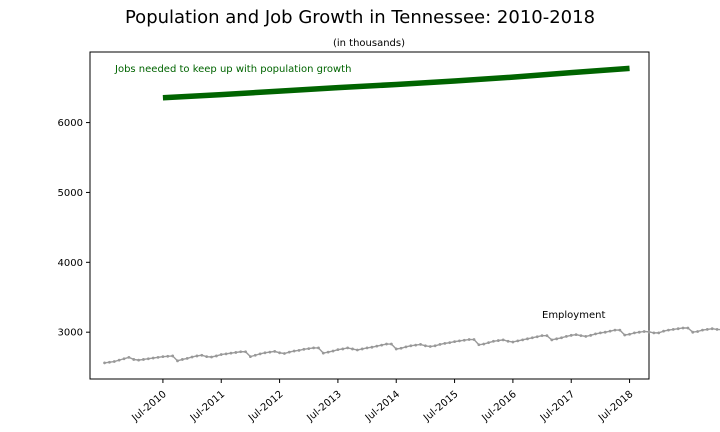 The image size is (720, 432). I want to click on y-axis: 3000 4000 5000 6000, so click(74, 228).